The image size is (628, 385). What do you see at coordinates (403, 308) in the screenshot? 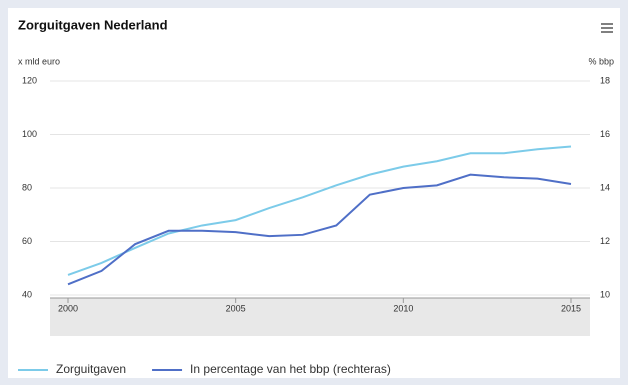
I see `x-tick-label: 2010` at bounding box center [403, 308].